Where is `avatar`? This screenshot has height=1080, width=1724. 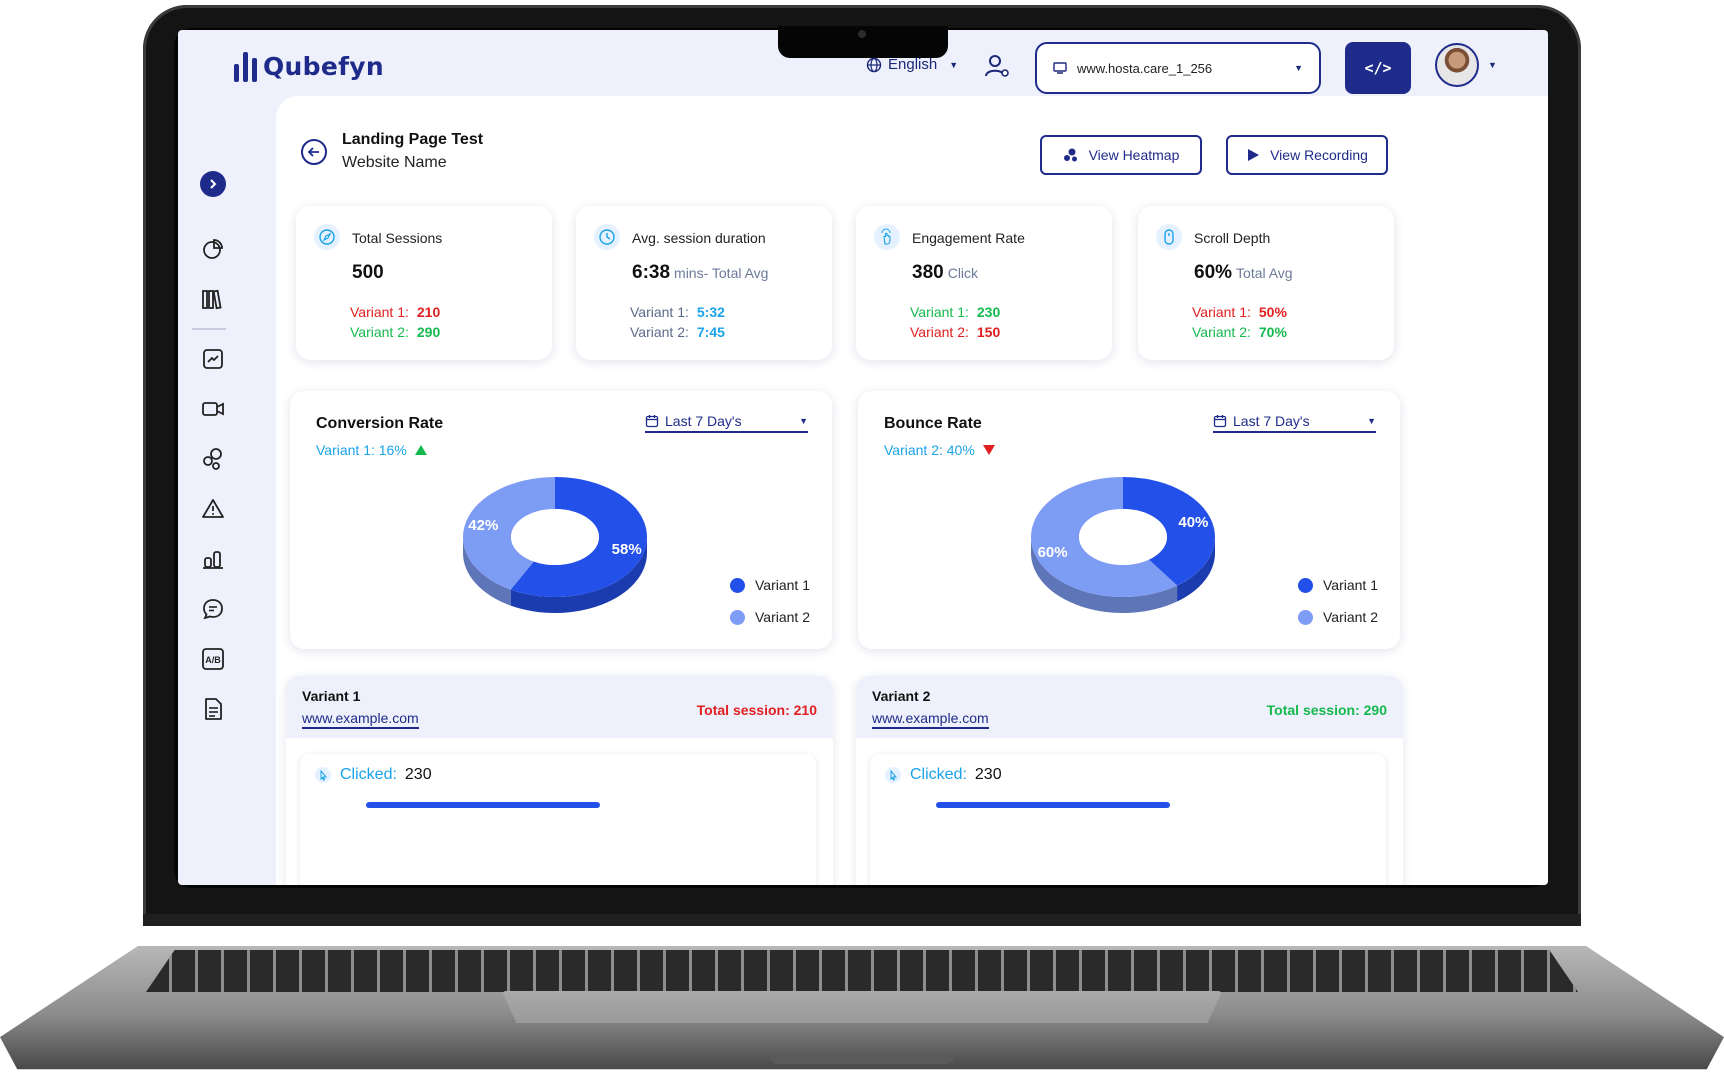
avatar is located at coordinates (1457, 65).